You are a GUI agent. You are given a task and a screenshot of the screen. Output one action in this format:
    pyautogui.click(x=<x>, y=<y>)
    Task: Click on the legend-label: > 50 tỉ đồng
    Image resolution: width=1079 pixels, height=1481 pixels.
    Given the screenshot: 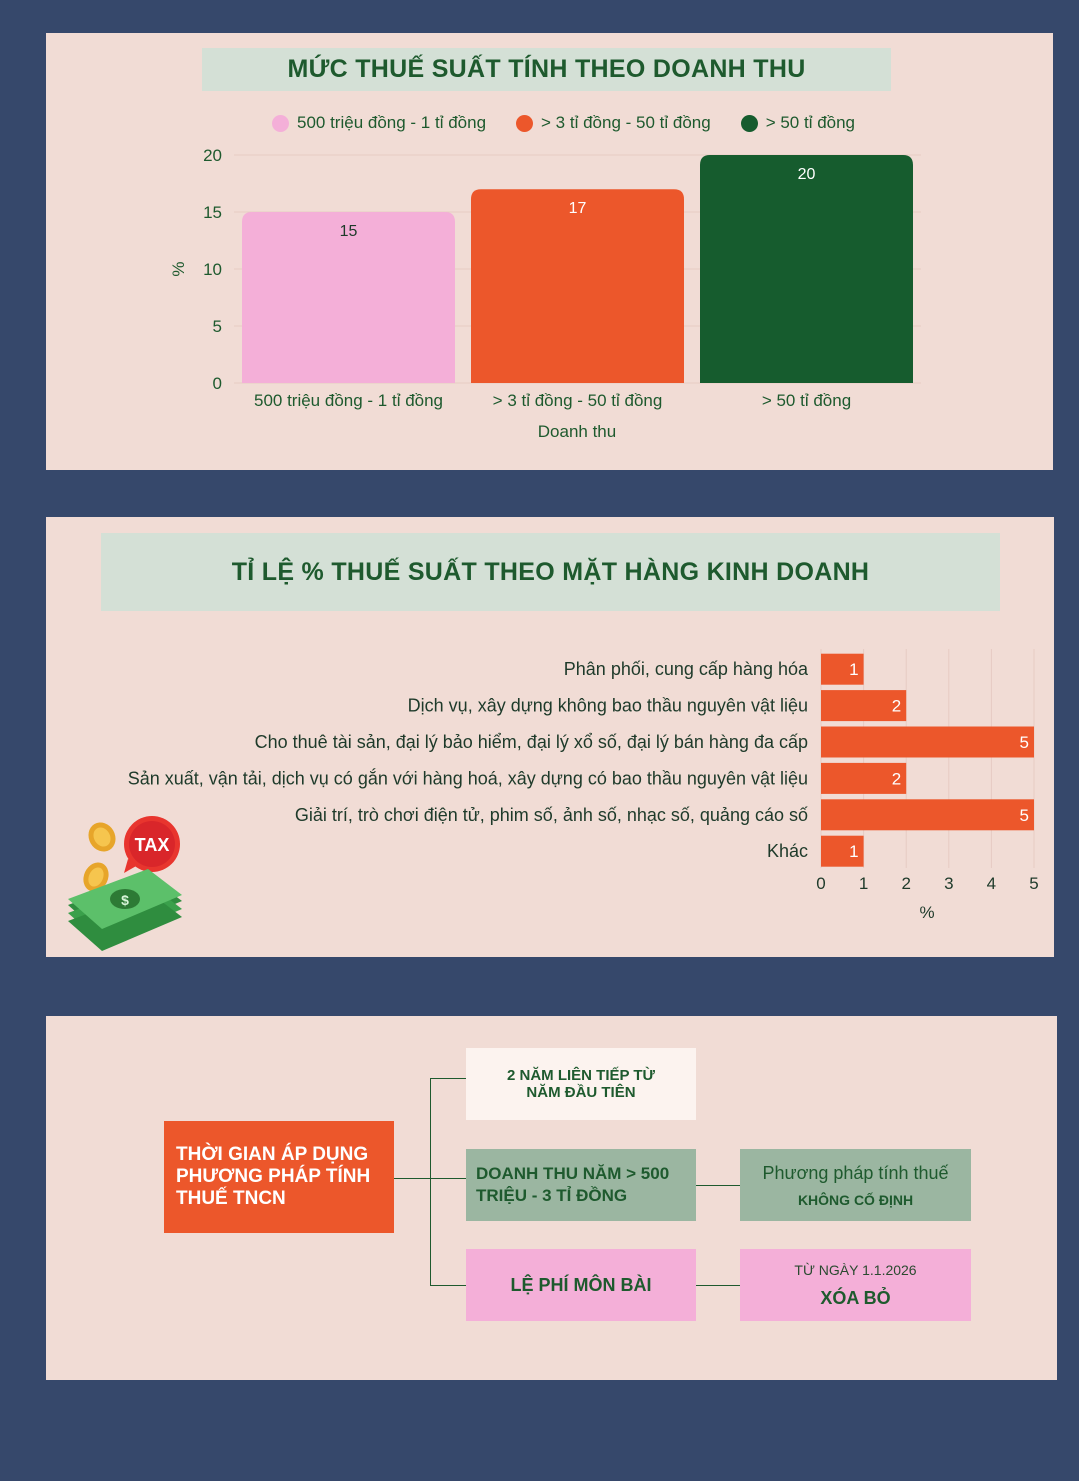 What is the action you would take?
    pyautogui.click(x=810, y=122)
    